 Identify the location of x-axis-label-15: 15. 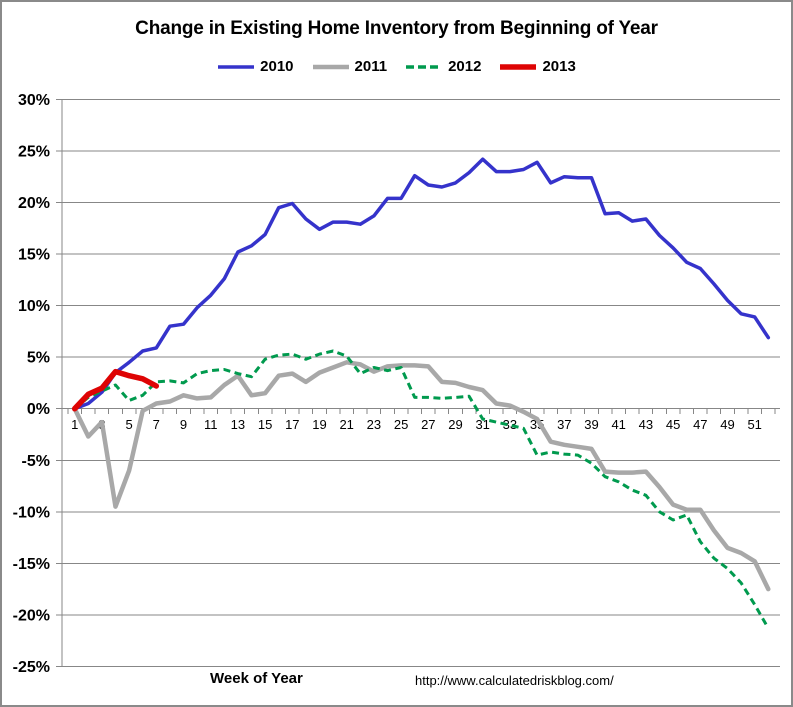
(265, 424).